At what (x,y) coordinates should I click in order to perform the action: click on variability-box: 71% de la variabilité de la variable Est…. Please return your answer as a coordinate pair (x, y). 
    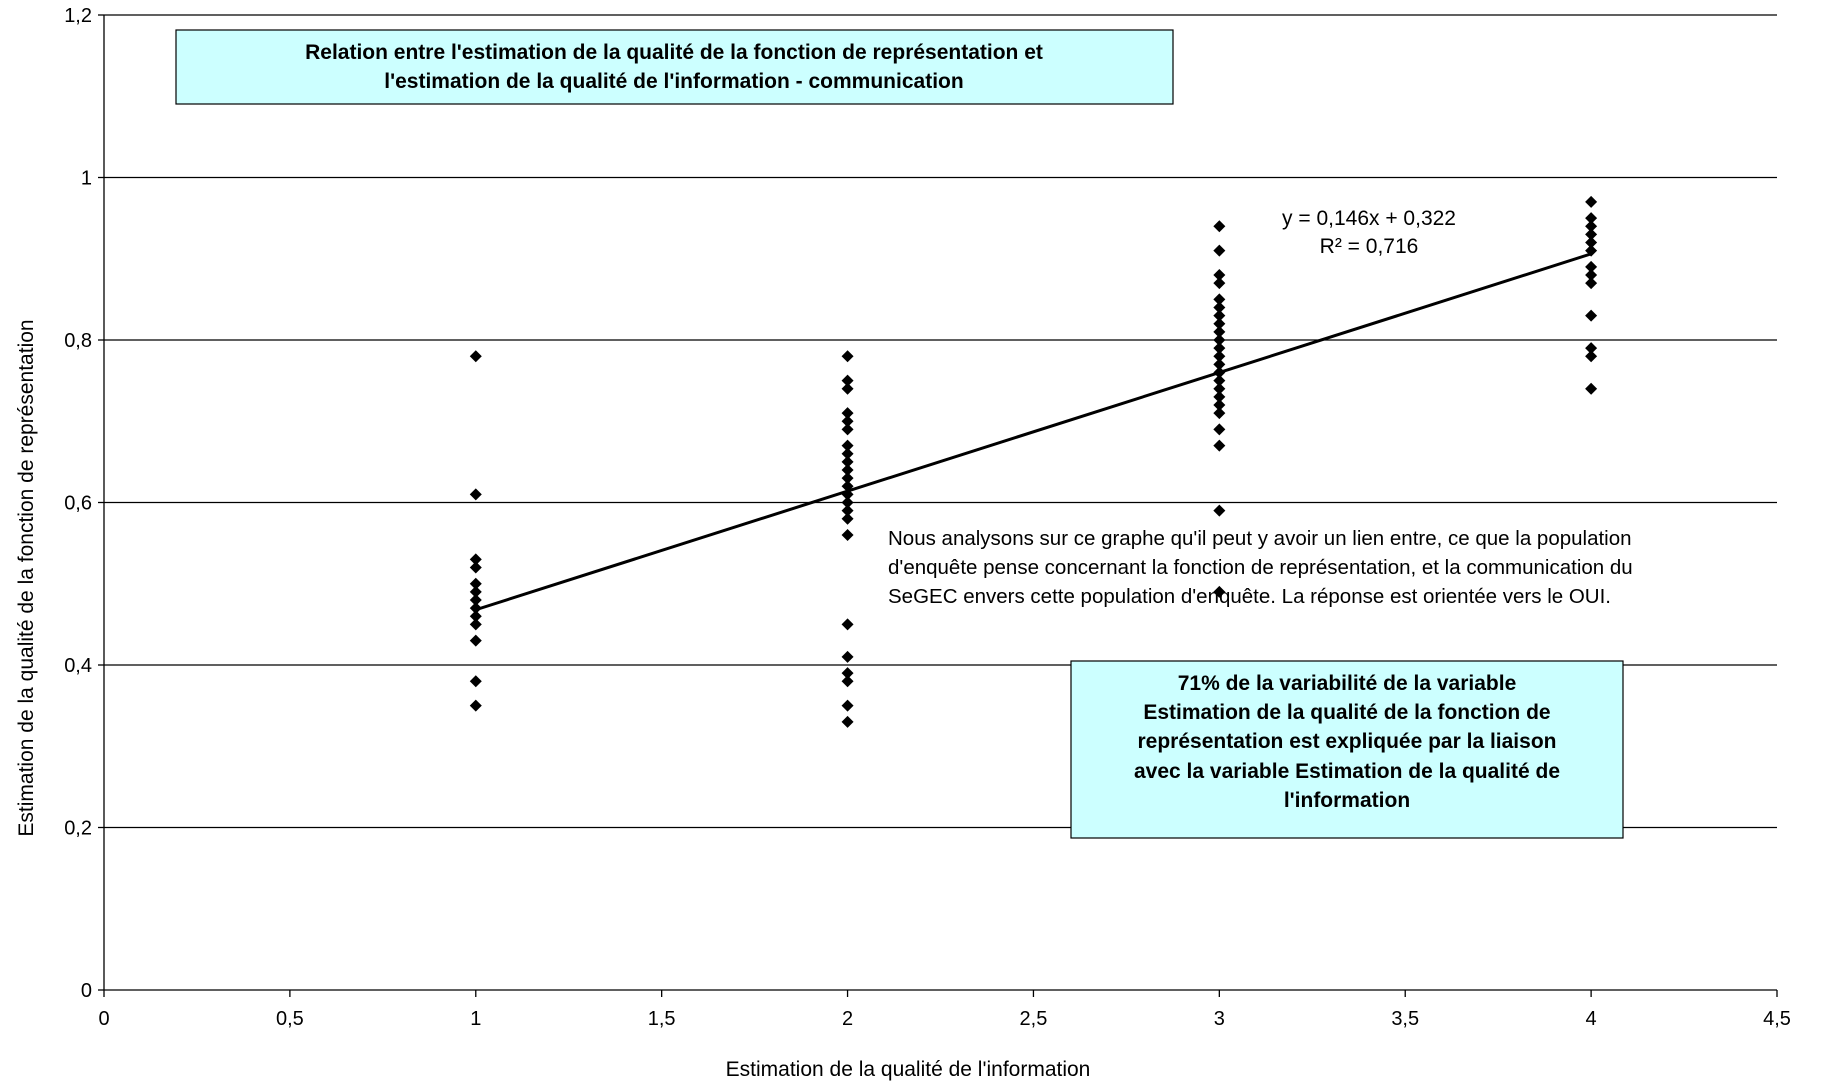
    Looking at the image, I should click on (1347, 749).